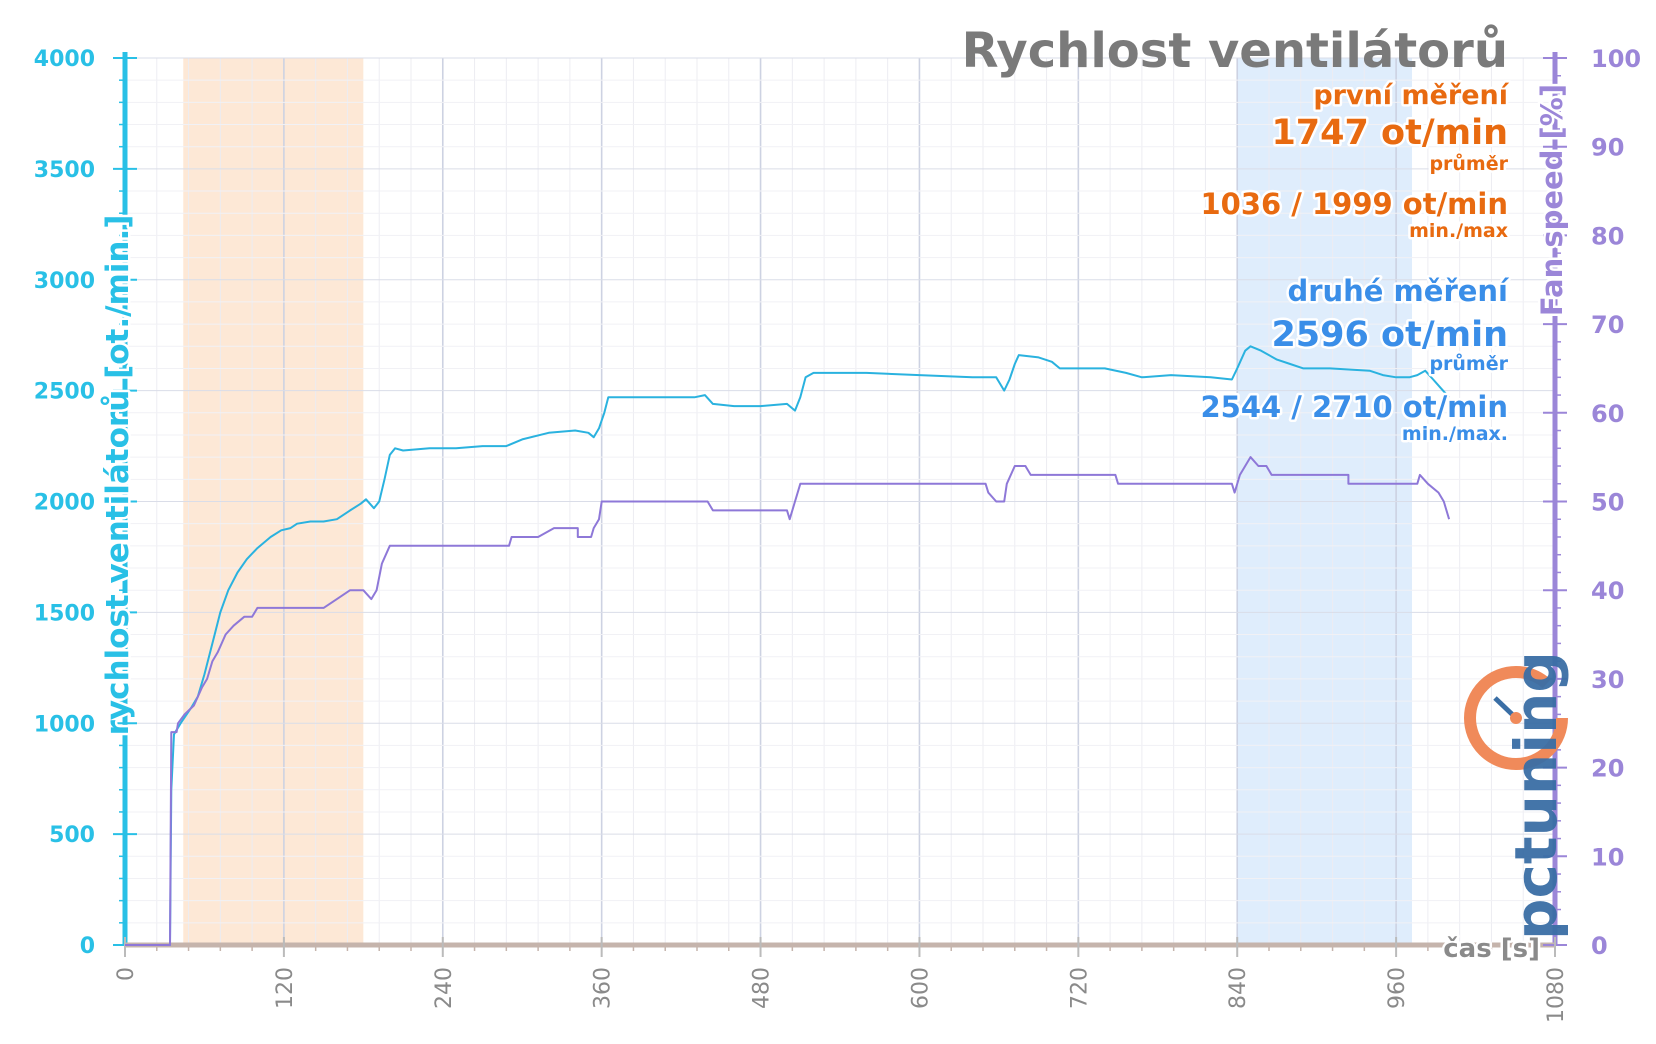 This screenshot has width=1656, height=1044. I want to click on right-tick-label: 60, so click(1607, 414).